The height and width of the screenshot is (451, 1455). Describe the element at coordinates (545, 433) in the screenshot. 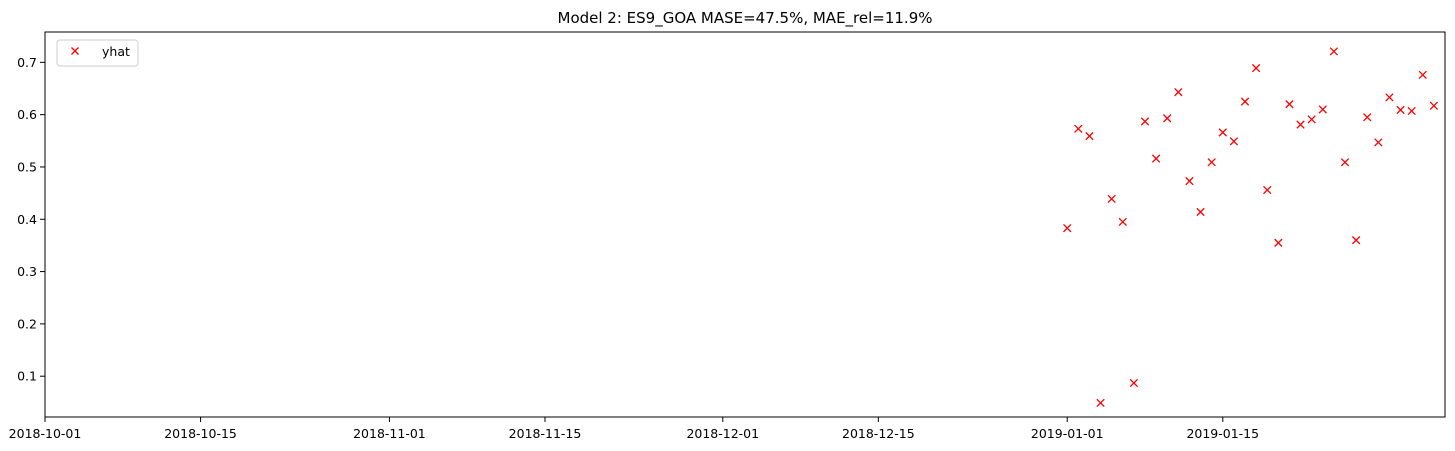

I see `x-tick-label: 2018-11-15` at that location.